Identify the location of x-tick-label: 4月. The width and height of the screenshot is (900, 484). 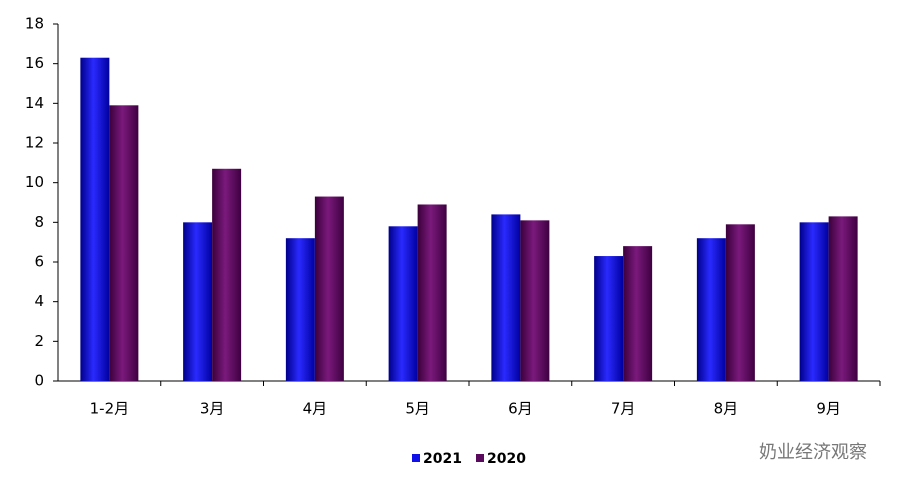
(315, 409).